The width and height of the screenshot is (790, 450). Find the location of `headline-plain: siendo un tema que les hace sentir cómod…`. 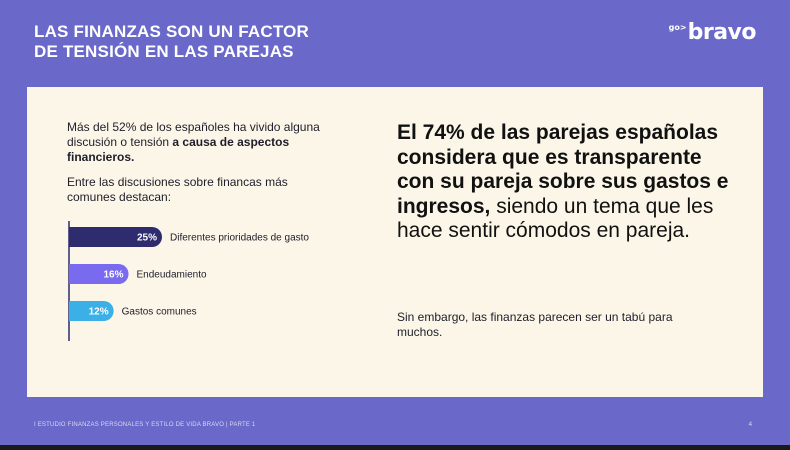

headline-plain: siendo un tema que les hace sentir cómod… is located at coordinates (555, 218).